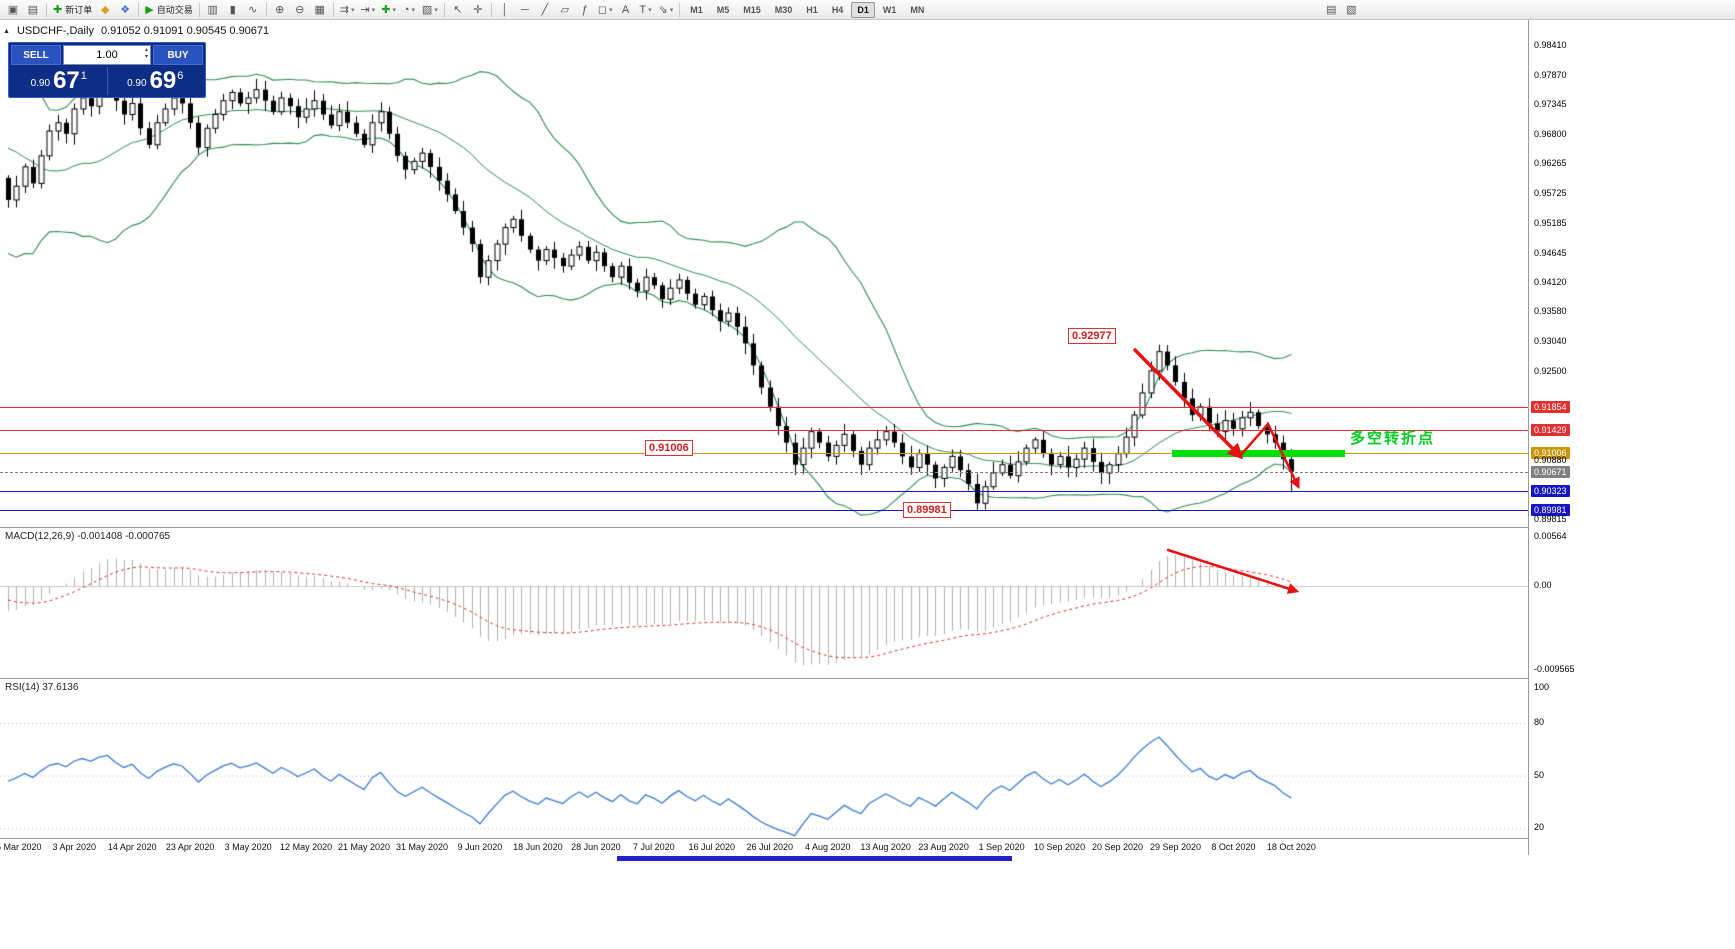 The image size is (1735, 949). What do you see at coordinates (13, 10) in the screenshot?
I see `new-chart-icon: ▣` at bounding box center [13, 10].